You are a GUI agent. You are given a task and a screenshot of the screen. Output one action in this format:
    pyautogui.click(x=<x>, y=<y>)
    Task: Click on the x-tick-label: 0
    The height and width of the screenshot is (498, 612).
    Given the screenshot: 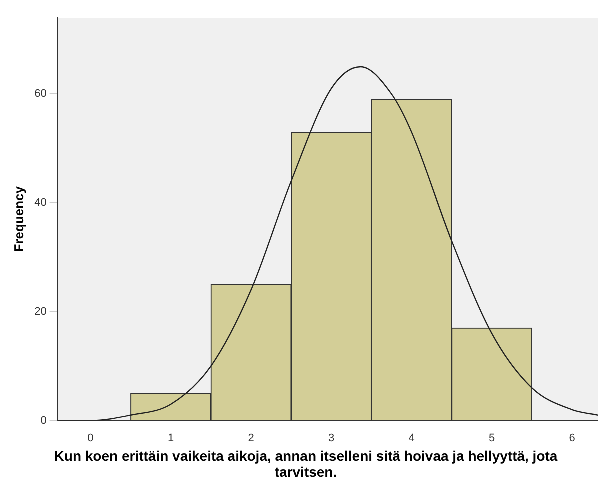 What is the action you would take?
    pyautogui.click(x=91, y=438)
    